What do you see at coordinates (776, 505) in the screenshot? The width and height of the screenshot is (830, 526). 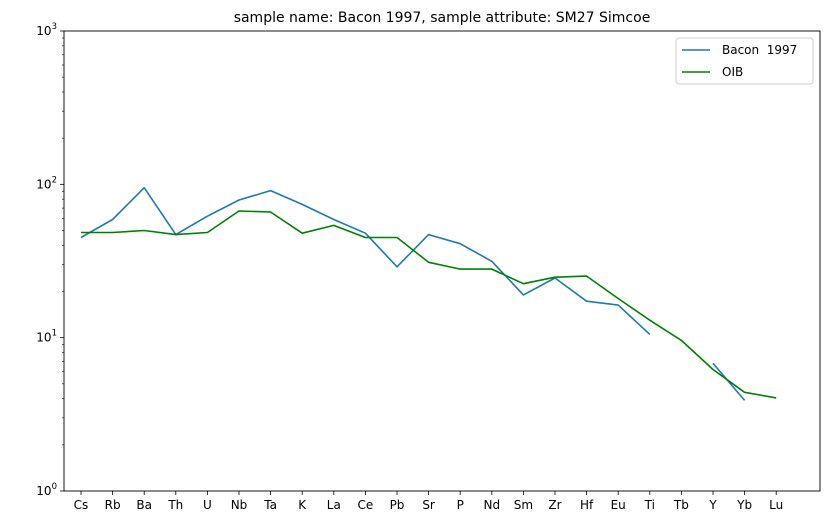 I see `x-tick-label-lu: Lu` at bounding box center [776, 505].